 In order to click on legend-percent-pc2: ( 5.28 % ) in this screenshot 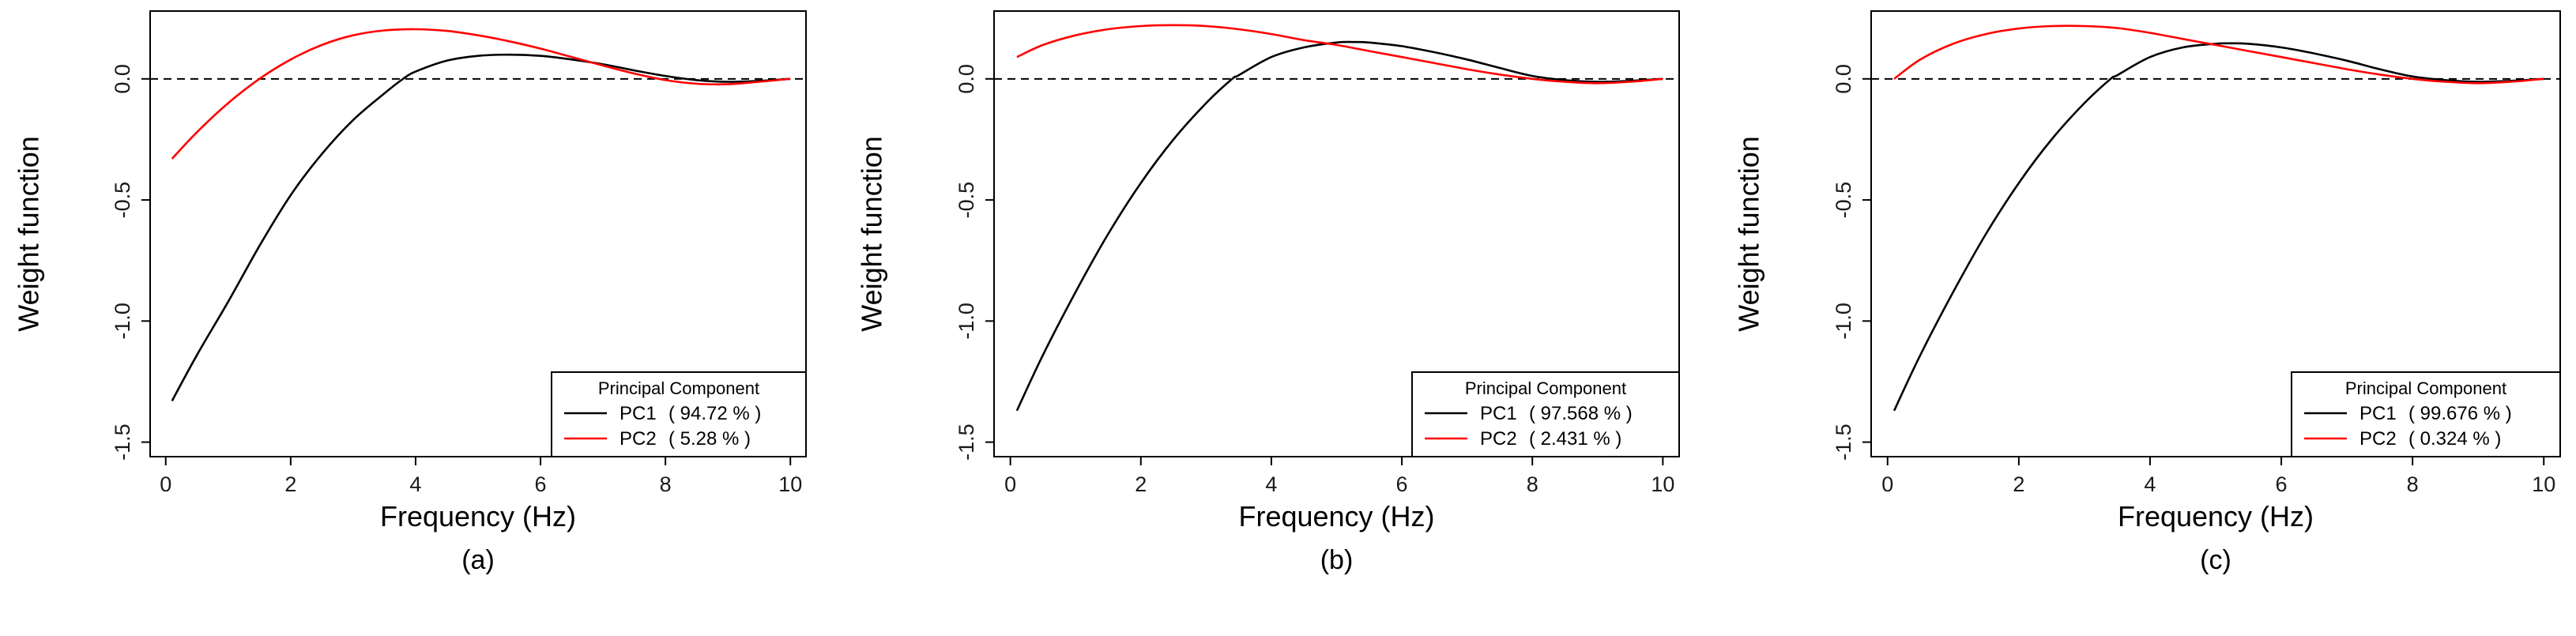, I will do `click(709, 439)`.